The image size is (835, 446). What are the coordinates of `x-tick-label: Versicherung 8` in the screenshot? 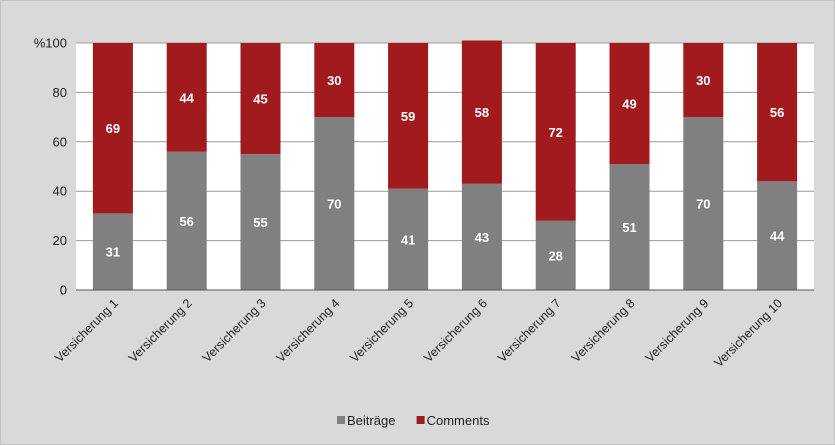 It's located at (603, 330).